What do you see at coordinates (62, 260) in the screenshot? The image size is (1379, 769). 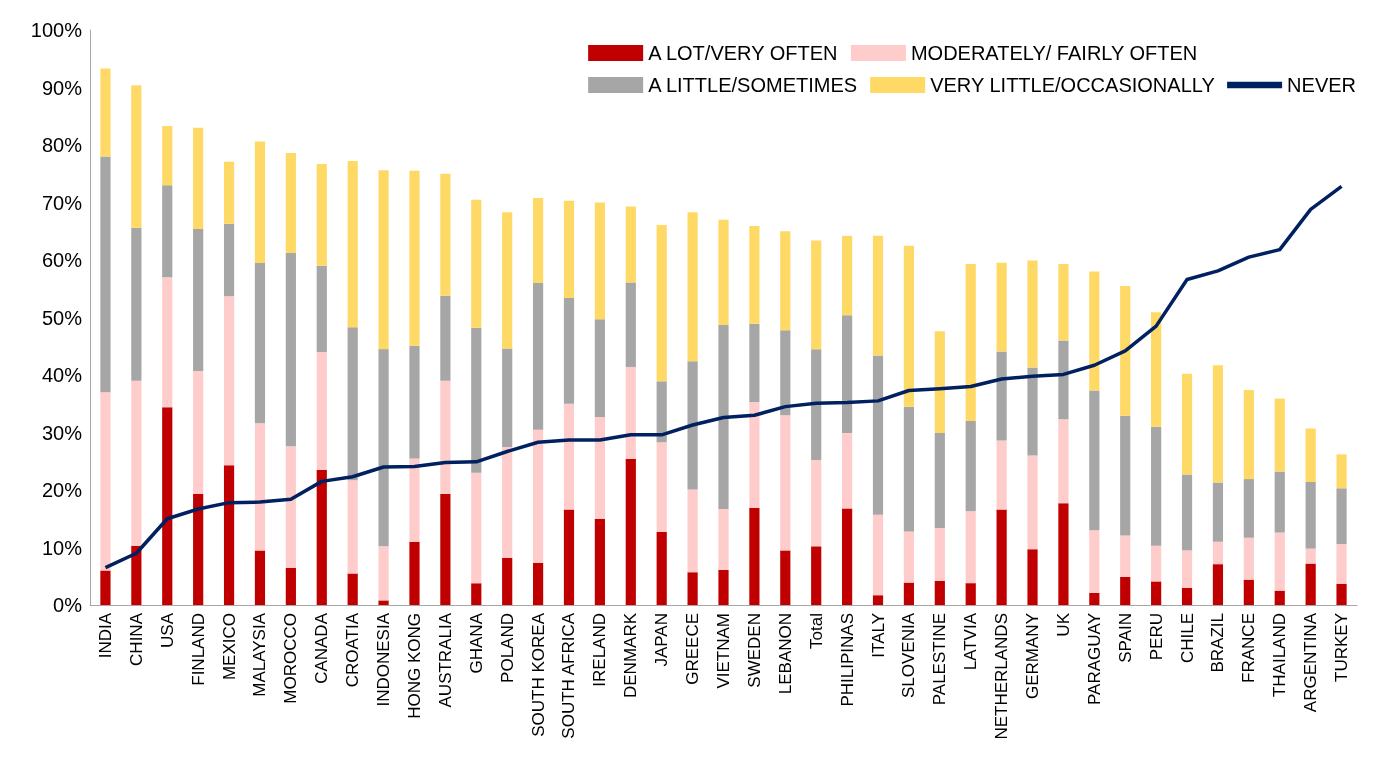 I see `y-tick-label: 60%` at bounding box center [62, 260].